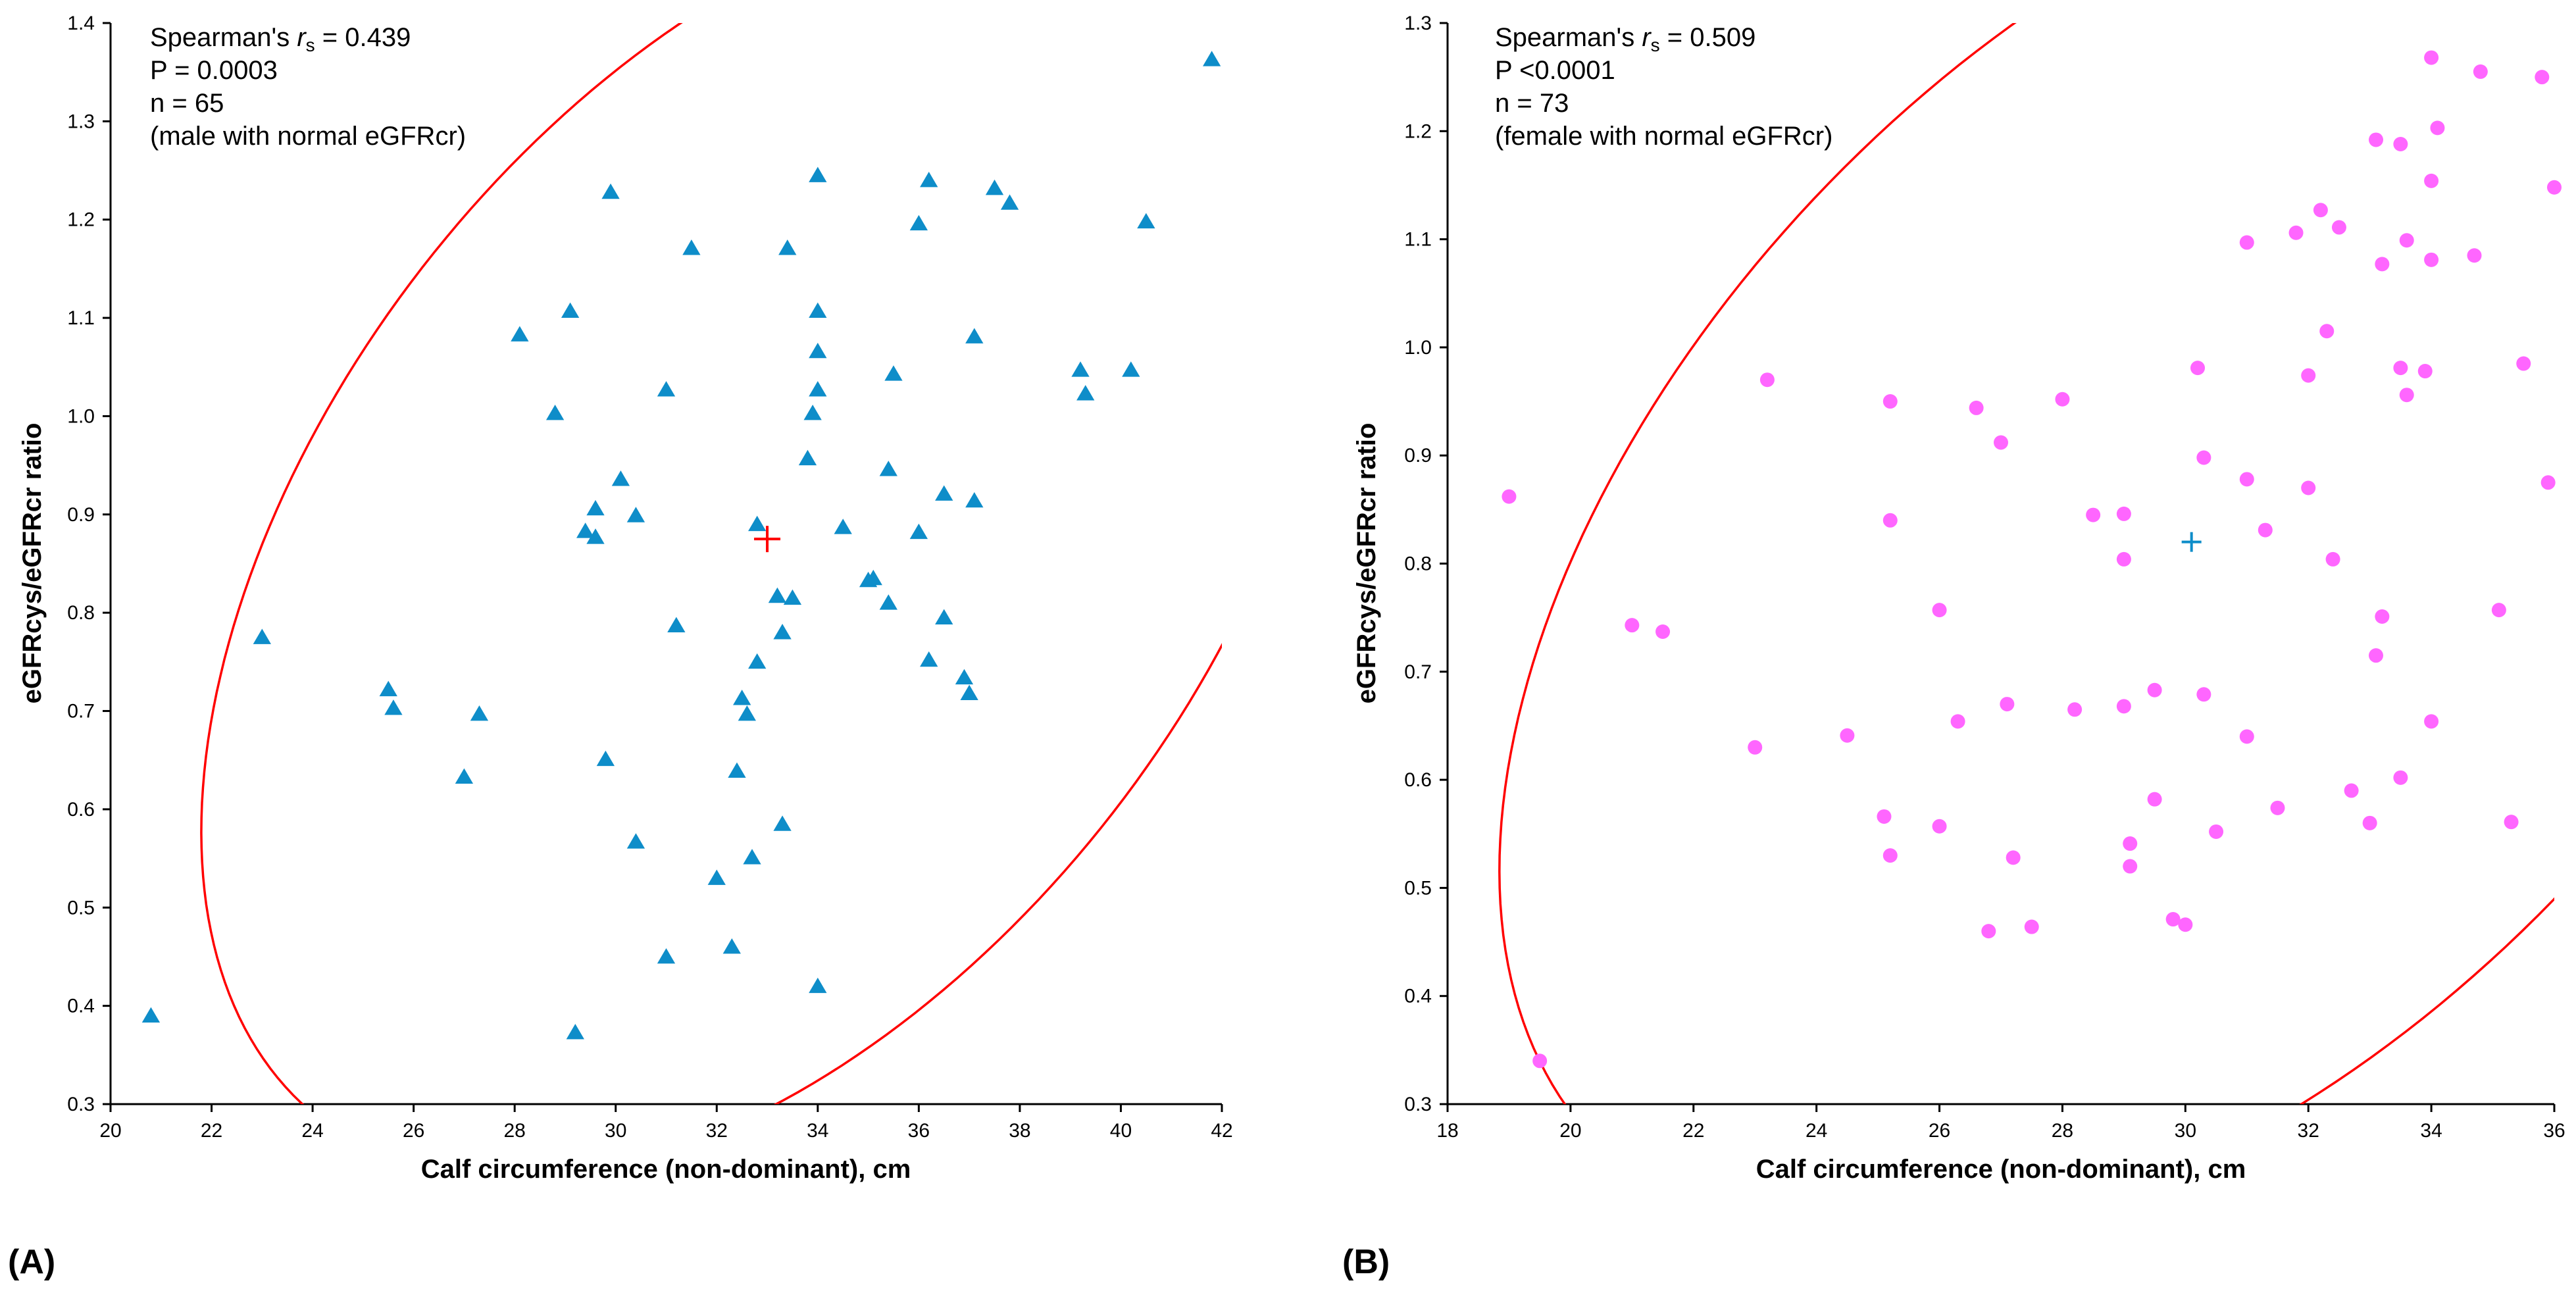 The image size is (2576, 1291). I want to click on x-tick-label-a: 42, so click(1221, 1131).